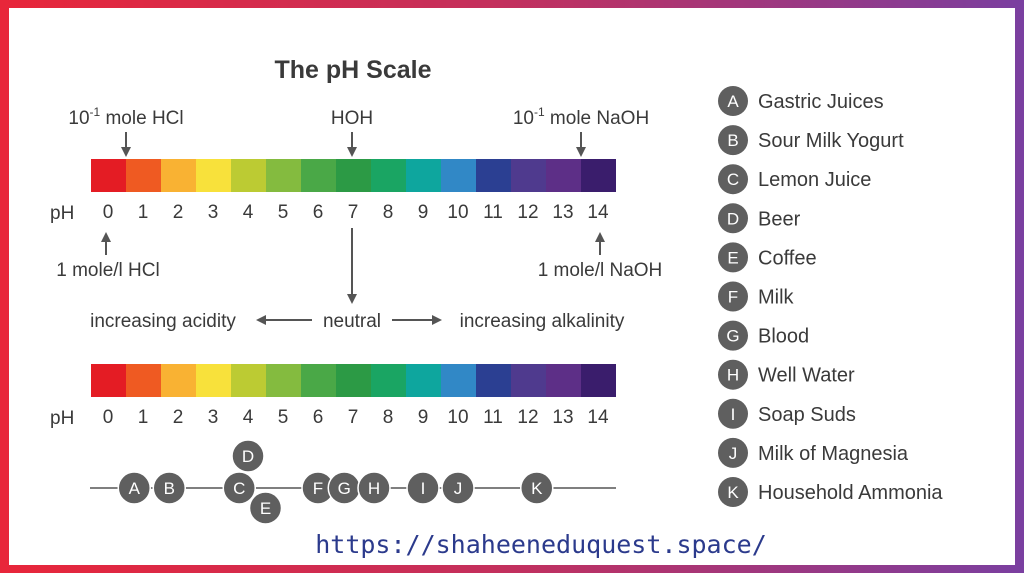 Image resolution: width=1024 pixels, height=573 pixels. I want to click on marker-h-circle, so click(374, 488).